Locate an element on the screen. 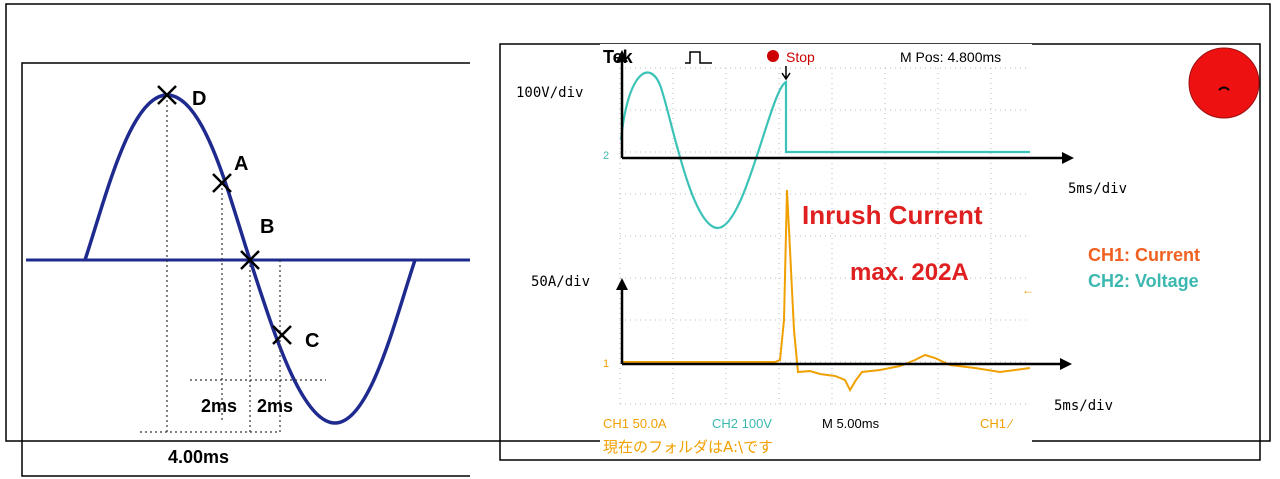  trigger-level-marker-icon: ← is located at coordinates (1028, 290).